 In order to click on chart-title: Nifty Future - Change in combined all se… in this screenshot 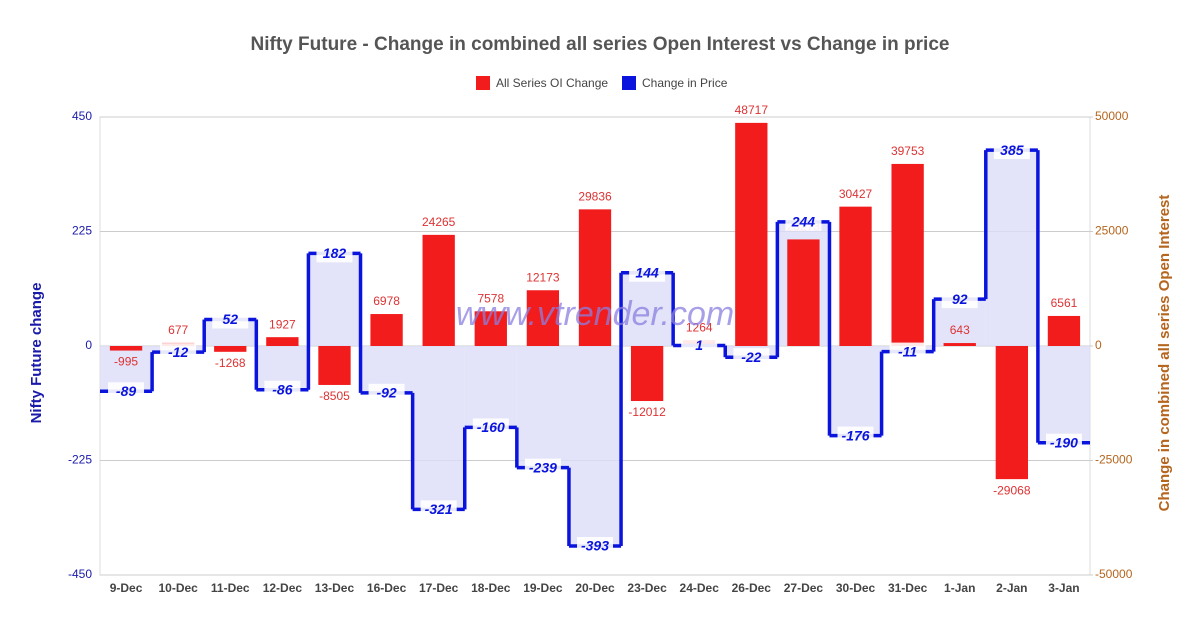, I will do `click(600, 44)`.